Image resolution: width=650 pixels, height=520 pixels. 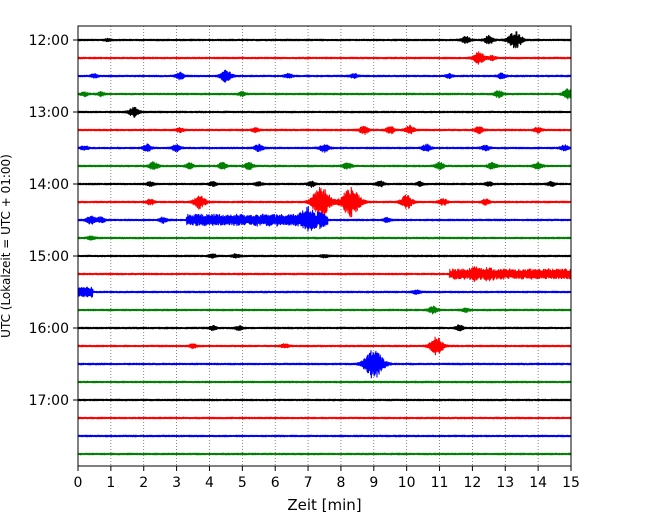 What do you see at coordinates (49, 401) in the screenshot?
I see `y-tick-label-5: 17:00` at bounding box center [49, 401].